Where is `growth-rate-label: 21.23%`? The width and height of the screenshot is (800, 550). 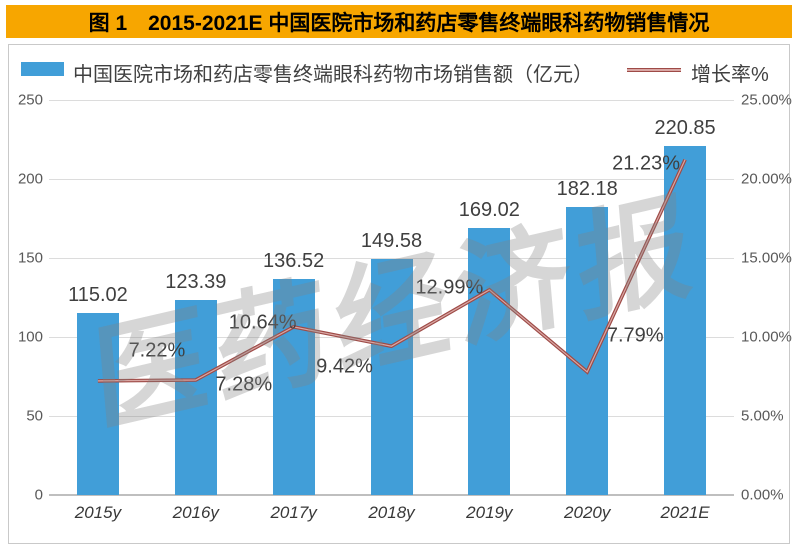 growth-rate-label: 21.23% is located at coordinates (646, 163).